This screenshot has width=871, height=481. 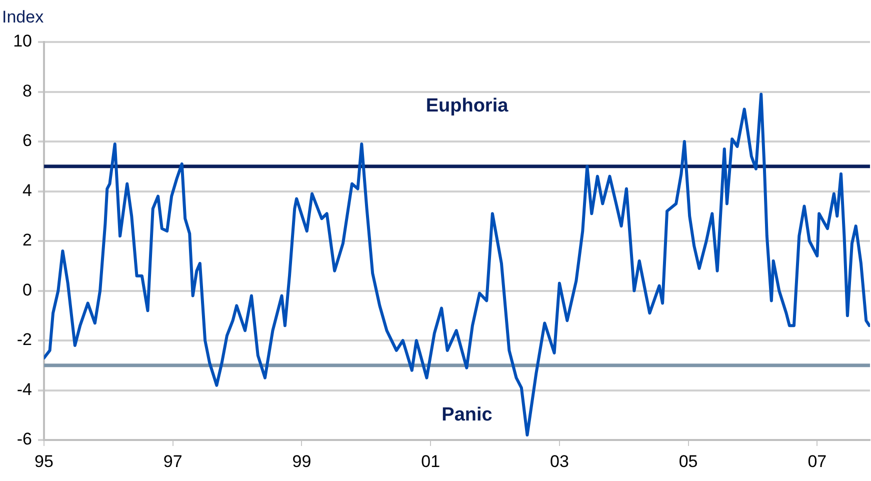 What do you see at coordinates (44, 461) in the screenshot?
I see `x-tick-label: 95` at bounding box center [44, 461].